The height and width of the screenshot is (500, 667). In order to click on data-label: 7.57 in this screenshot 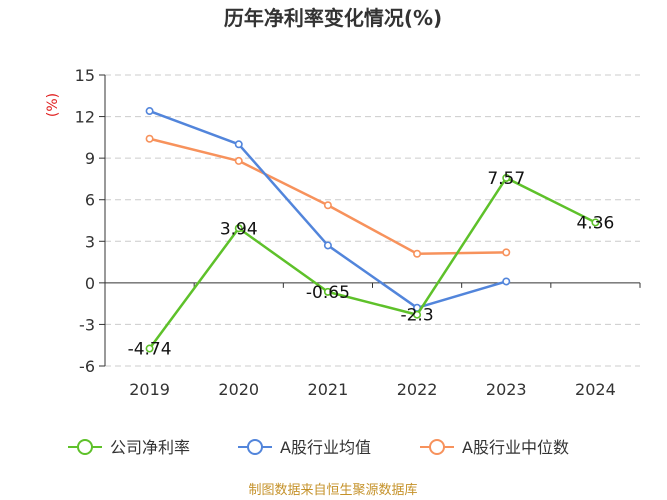, I will do `click(506, 179)`.